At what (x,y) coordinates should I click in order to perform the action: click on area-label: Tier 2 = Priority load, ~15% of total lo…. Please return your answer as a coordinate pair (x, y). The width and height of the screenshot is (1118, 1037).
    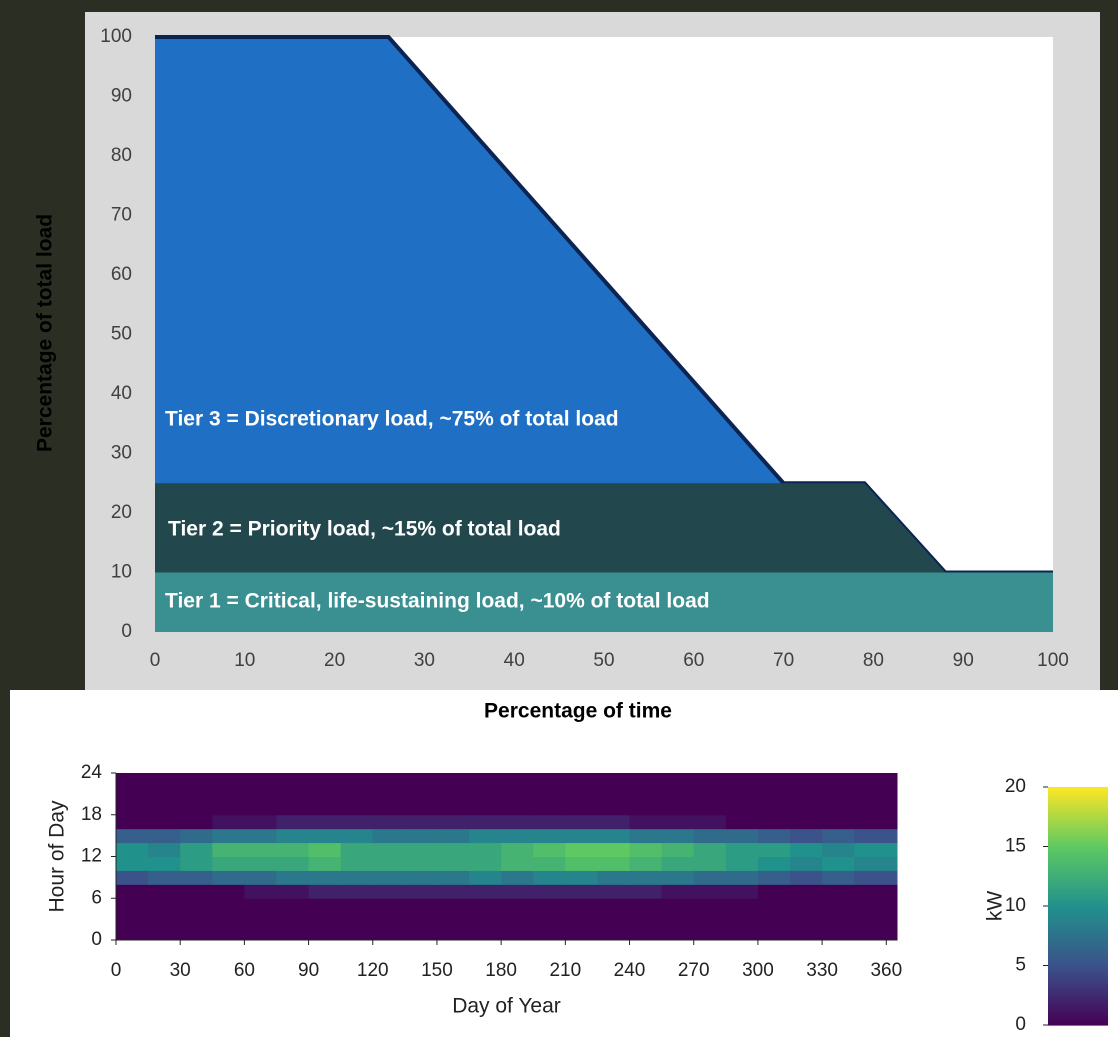
    Looking at the image, I should click on (364, 529).